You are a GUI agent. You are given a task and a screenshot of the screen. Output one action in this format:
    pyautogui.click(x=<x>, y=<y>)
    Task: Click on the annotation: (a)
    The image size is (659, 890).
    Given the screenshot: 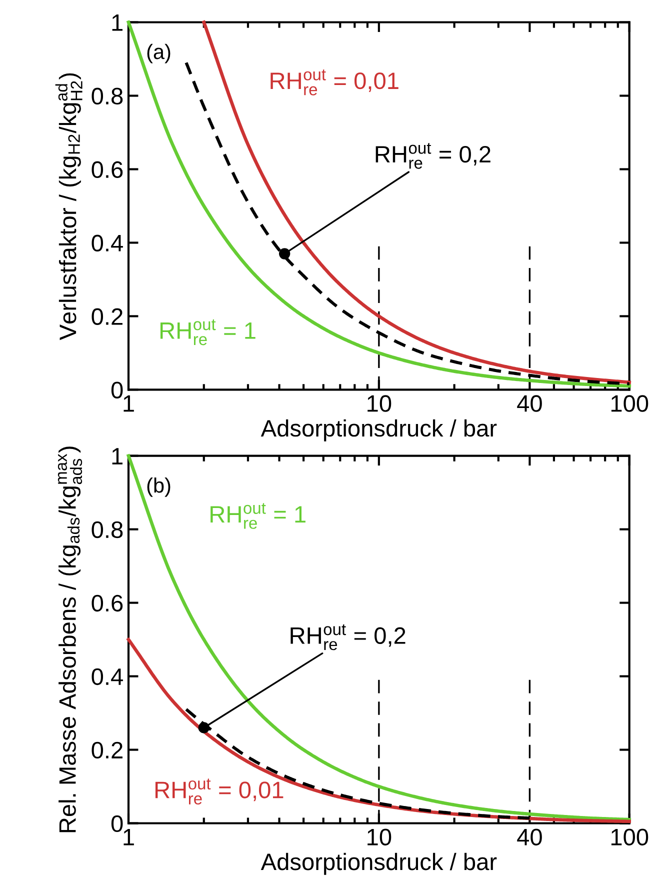 What is the action you would take?
    pyautogui.click(x=158, y=54)
    